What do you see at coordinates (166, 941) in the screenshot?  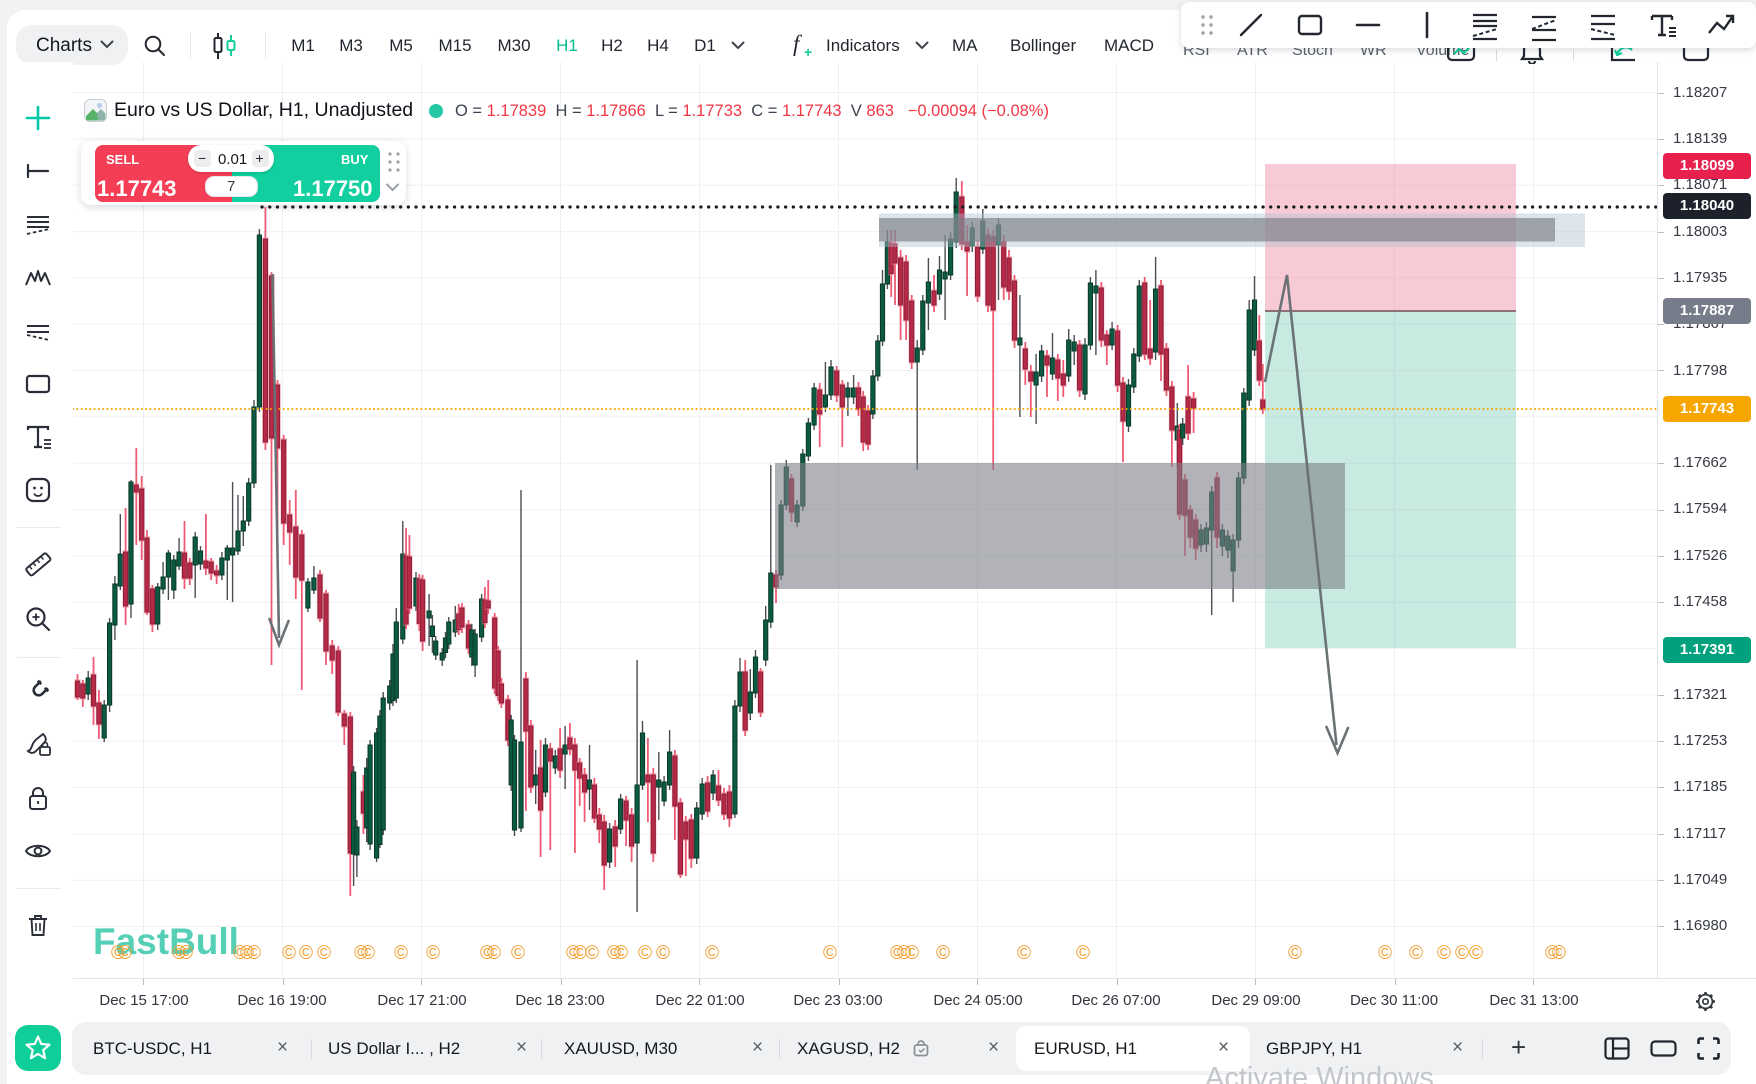 I see `svg-text: FastBull` at bounding box center [166, 941].